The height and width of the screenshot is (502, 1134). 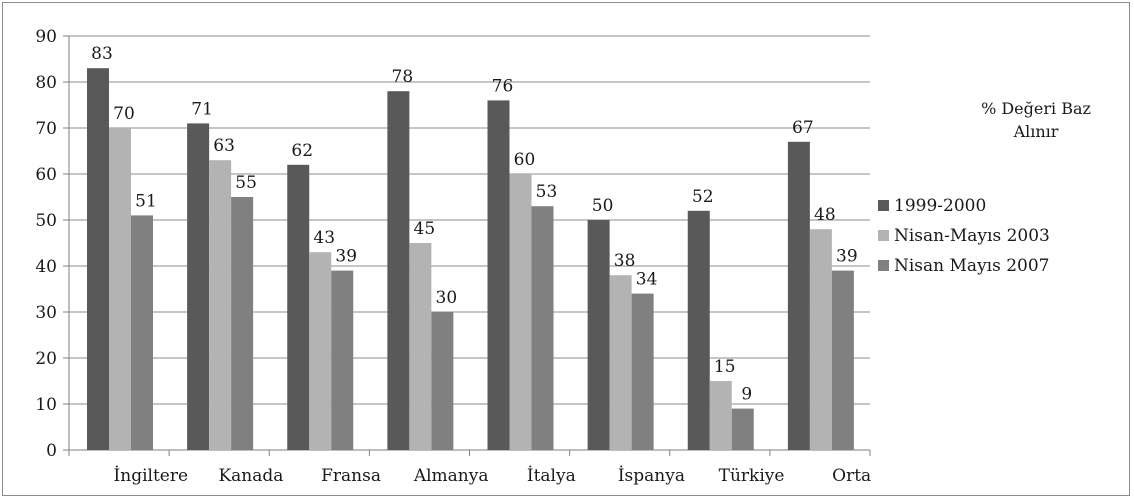 I want to click on x-category-label: İspanya, so click(x=651, y=475).